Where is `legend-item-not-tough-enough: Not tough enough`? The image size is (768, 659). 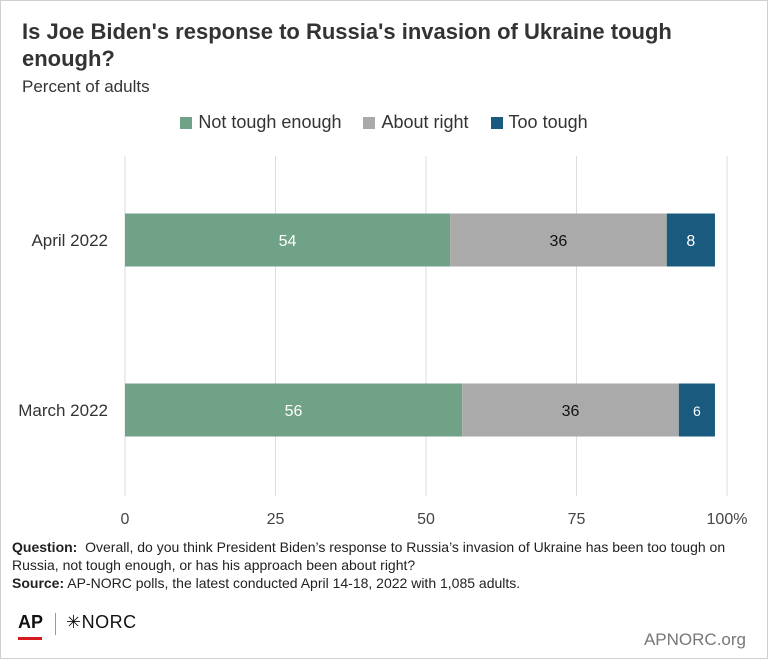 legend-item-not-tough-enough: Not tough enough is located at coordinates (260, 122).